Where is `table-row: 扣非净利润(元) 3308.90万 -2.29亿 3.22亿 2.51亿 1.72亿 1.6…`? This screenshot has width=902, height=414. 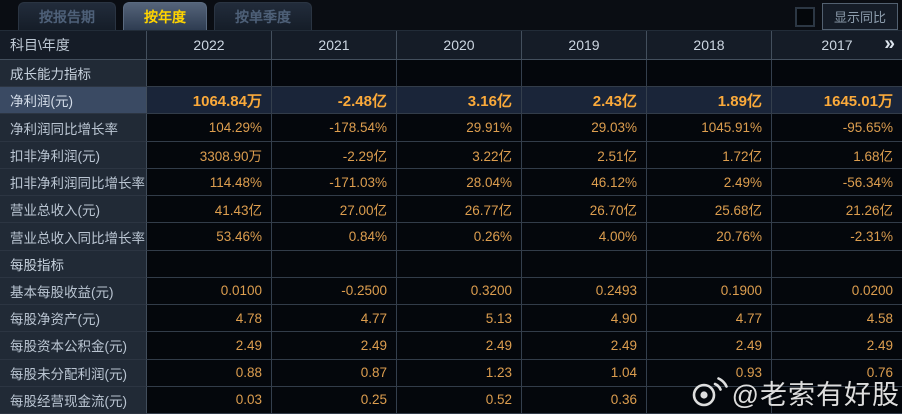
table-row: 扣非净利润(元) 3308.90万 -2.29亿 3.22亿 2.51亿 1.72亿 1.6… is located at coordinates (451, 155).